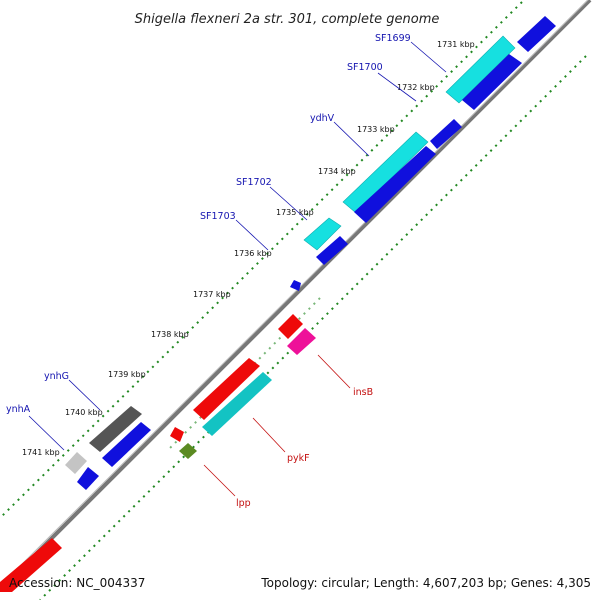  Describe the element at coordinates (252, 235) in the screenshot. I see `leader-sf1703` at that location.